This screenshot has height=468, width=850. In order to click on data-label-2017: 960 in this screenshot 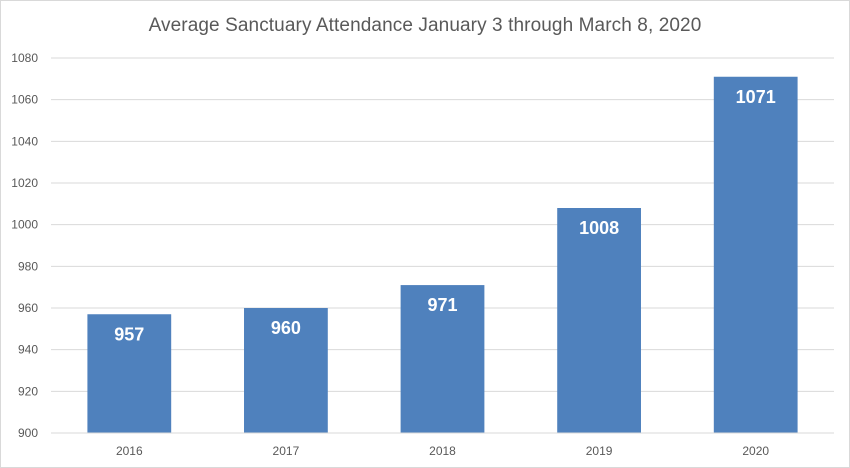, I will do `click(286, 328)`.